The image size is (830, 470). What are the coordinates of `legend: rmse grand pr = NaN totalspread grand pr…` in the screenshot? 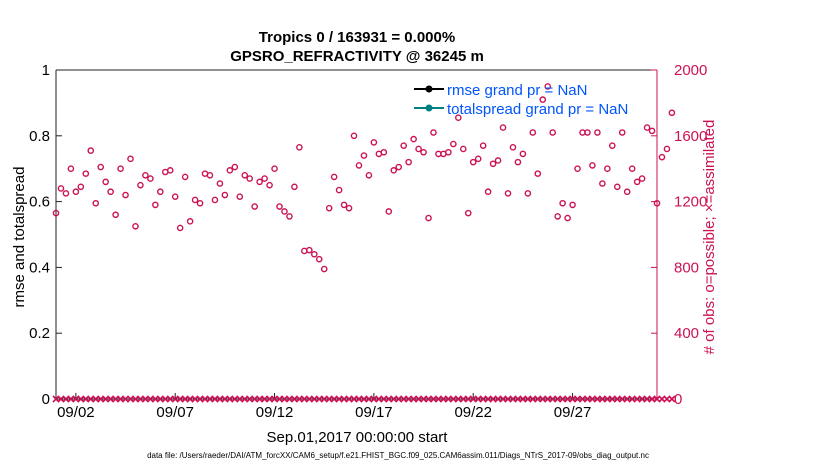 It's located at (521, 100).